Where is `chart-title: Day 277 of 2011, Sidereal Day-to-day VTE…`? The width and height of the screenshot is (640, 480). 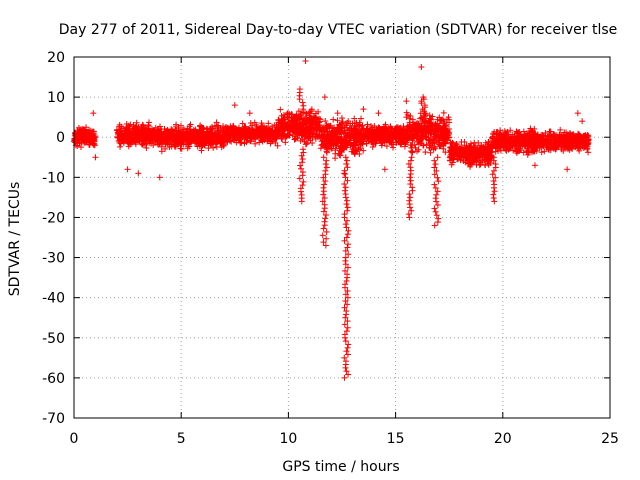 chart-title: Day 277 of 2011, Sidereal Day-to-day VTE… is located at coordinates (338, 30).